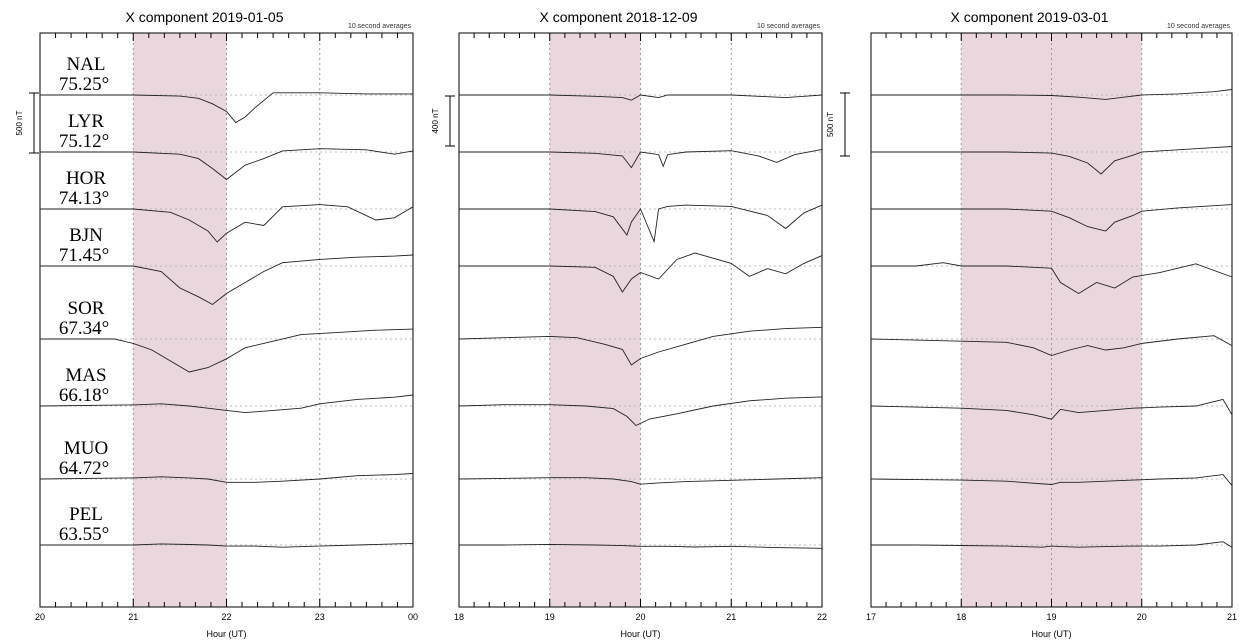 The width and height of the screenshot is (1240, 644). I want to click on station-code: PEL, so click(86, 514).